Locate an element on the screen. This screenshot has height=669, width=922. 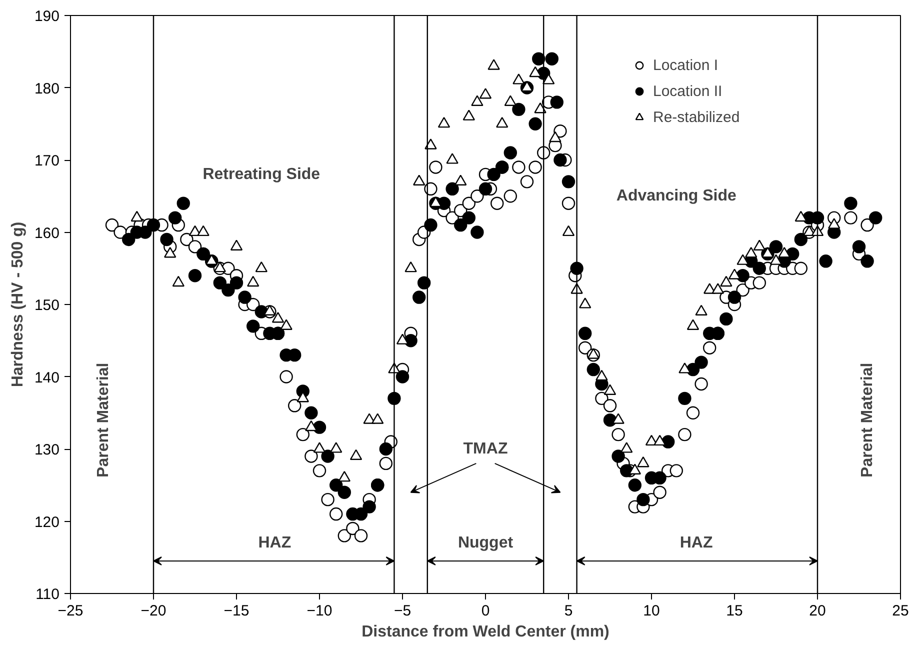
y-tick-label: 140 is located at coordinates (47, 377).